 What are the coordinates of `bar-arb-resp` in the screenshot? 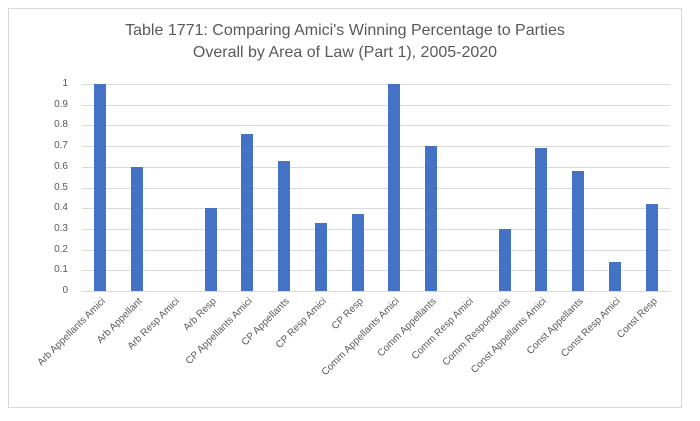 It's located at (210, 249).